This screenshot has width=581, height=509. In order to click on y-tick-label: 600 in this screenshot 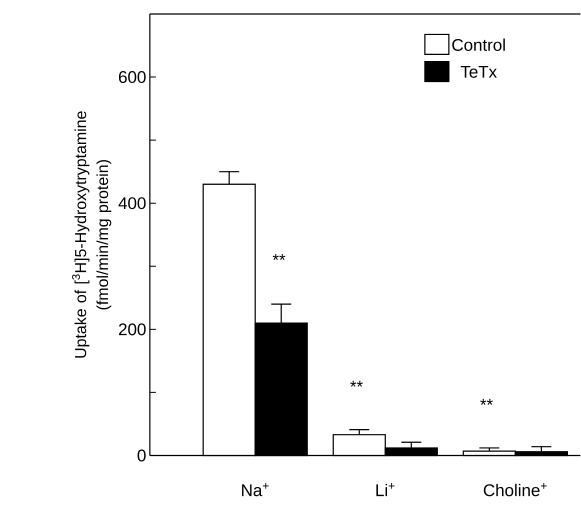, I will do `click(132, 76)`.